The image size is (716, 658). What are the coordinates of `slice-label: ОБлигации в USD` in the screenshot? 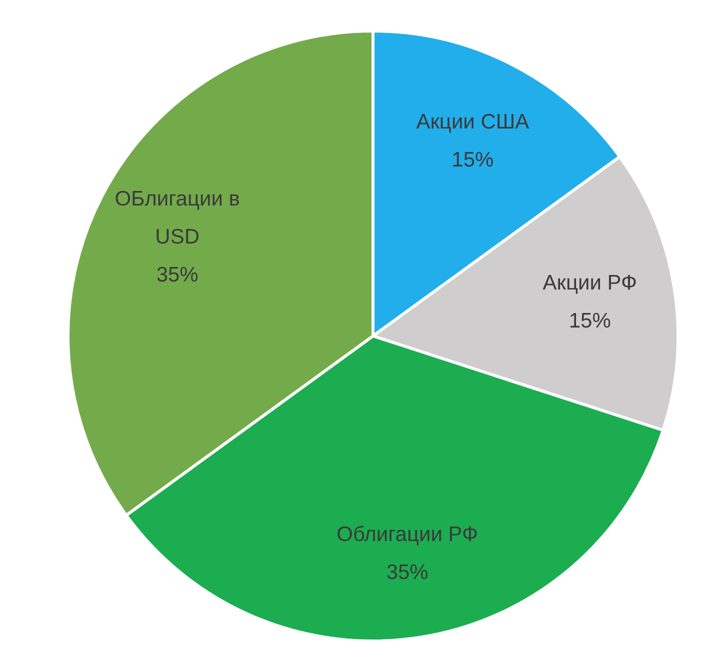 It's located at (177, 217).